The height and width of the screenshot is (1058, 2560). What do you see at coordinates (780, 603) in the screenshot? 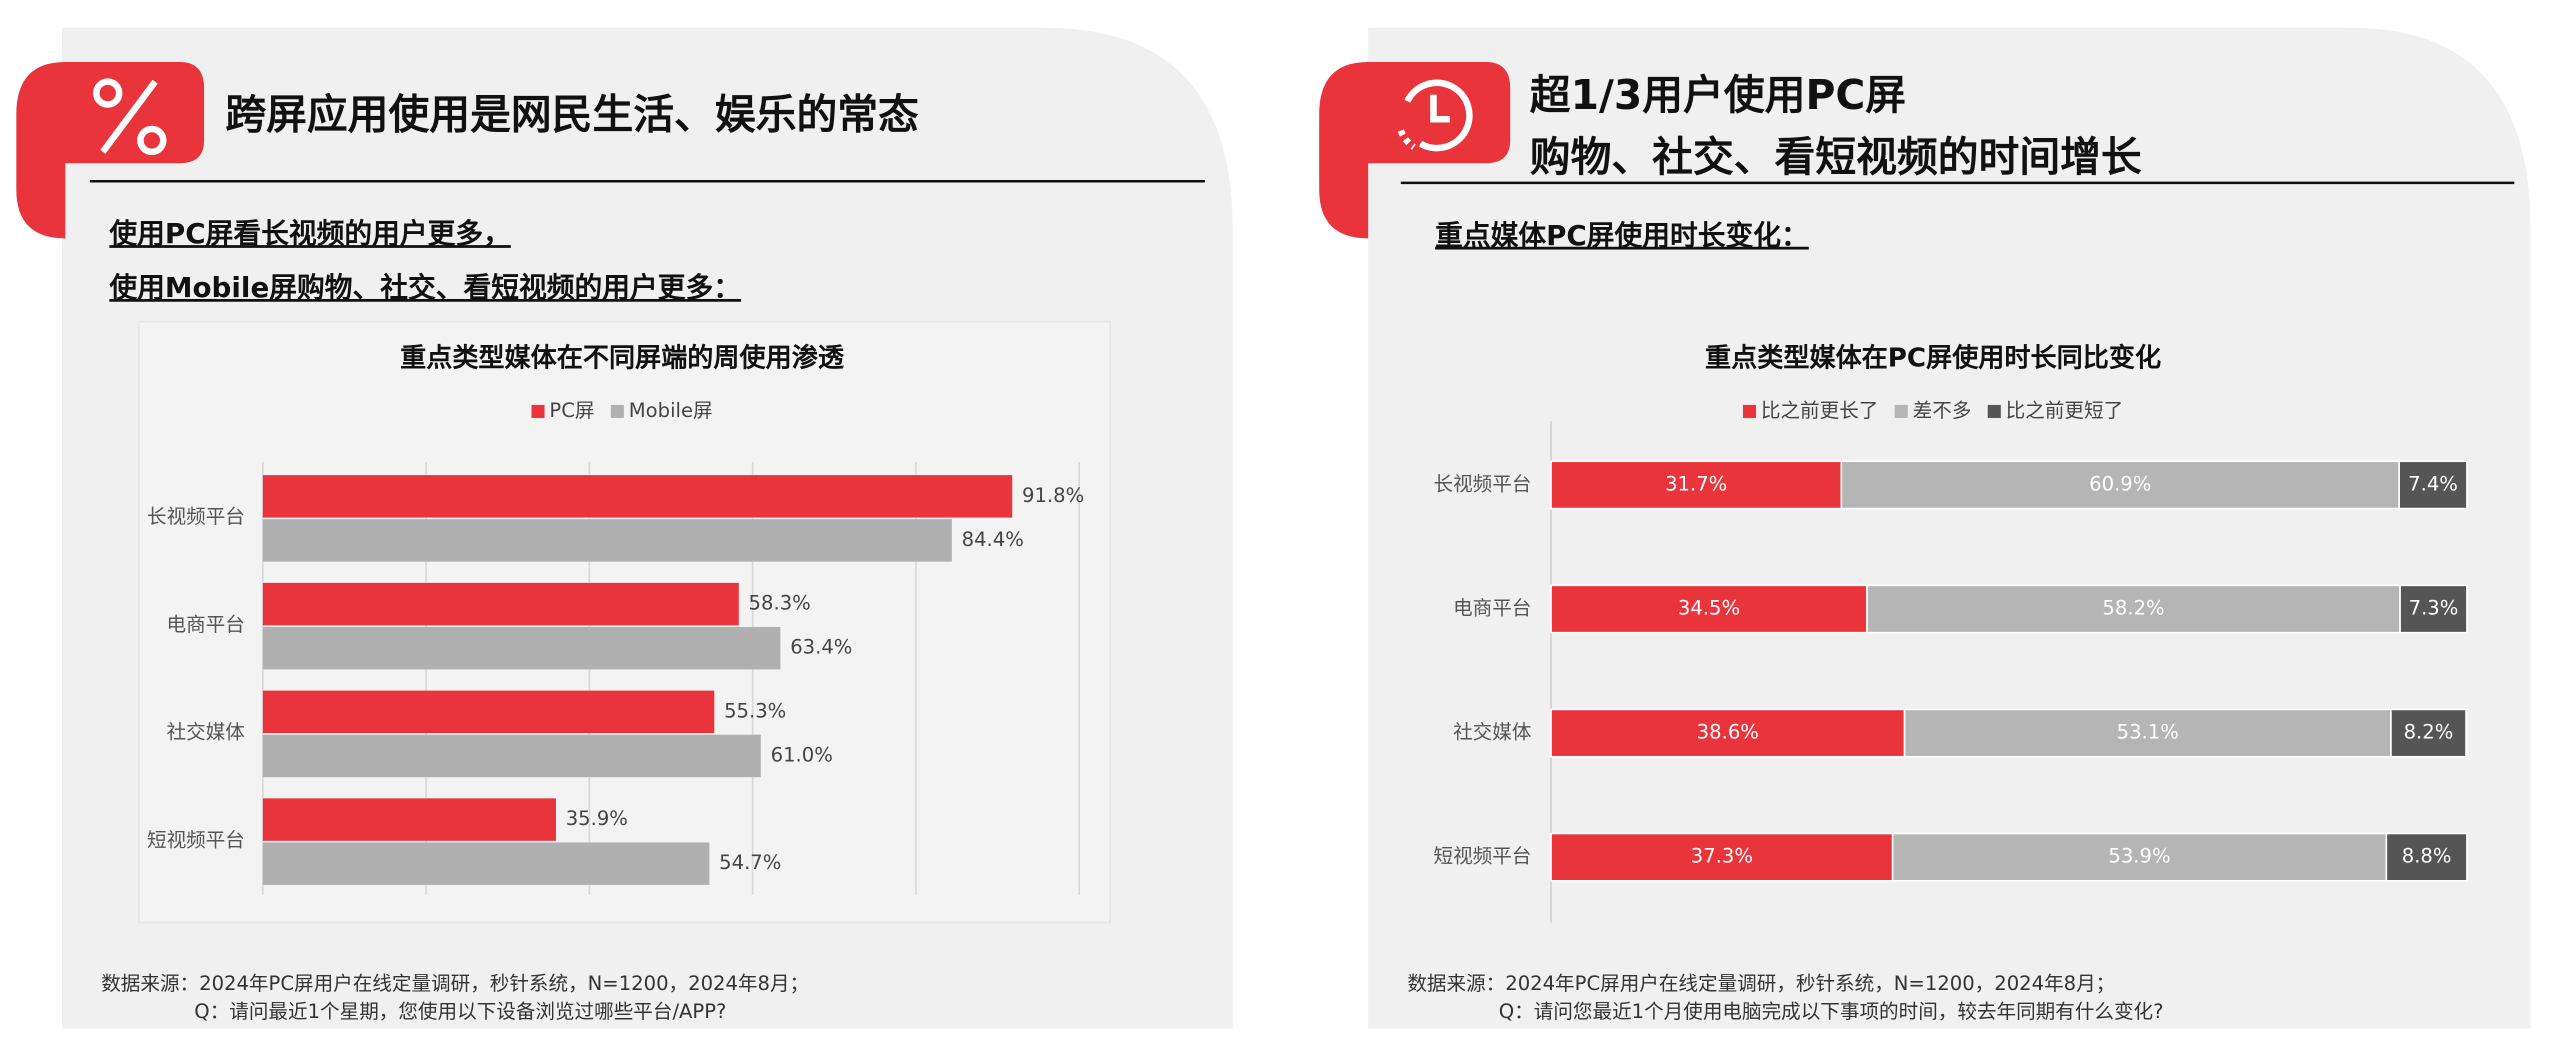
I see `value-label: 58.3%` at bounding box center [780, 603].